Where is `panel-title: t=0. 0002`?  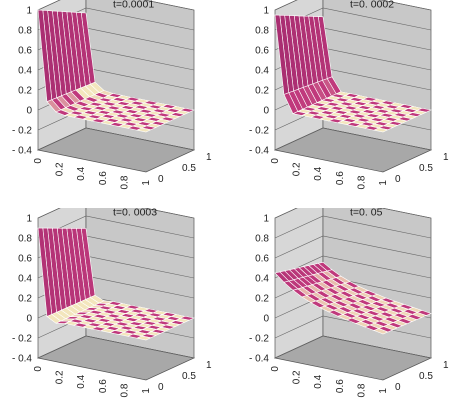
panel-title: t=0. 0002 is located at coordinates (372, 5).